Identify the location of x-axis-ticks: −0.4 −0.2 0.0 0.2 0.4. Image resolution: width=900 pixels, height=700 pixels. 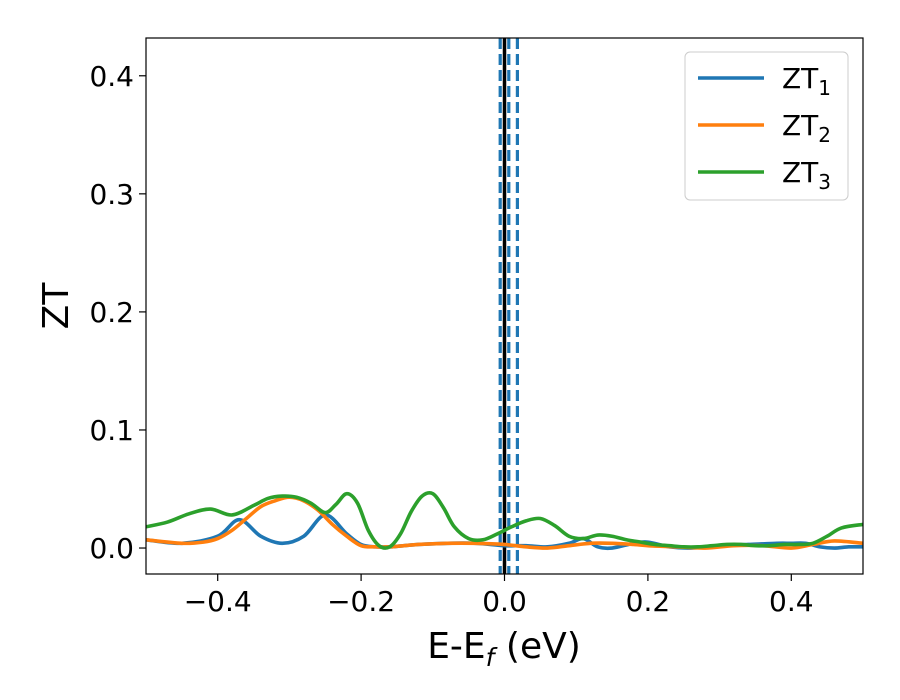
(499, 596).